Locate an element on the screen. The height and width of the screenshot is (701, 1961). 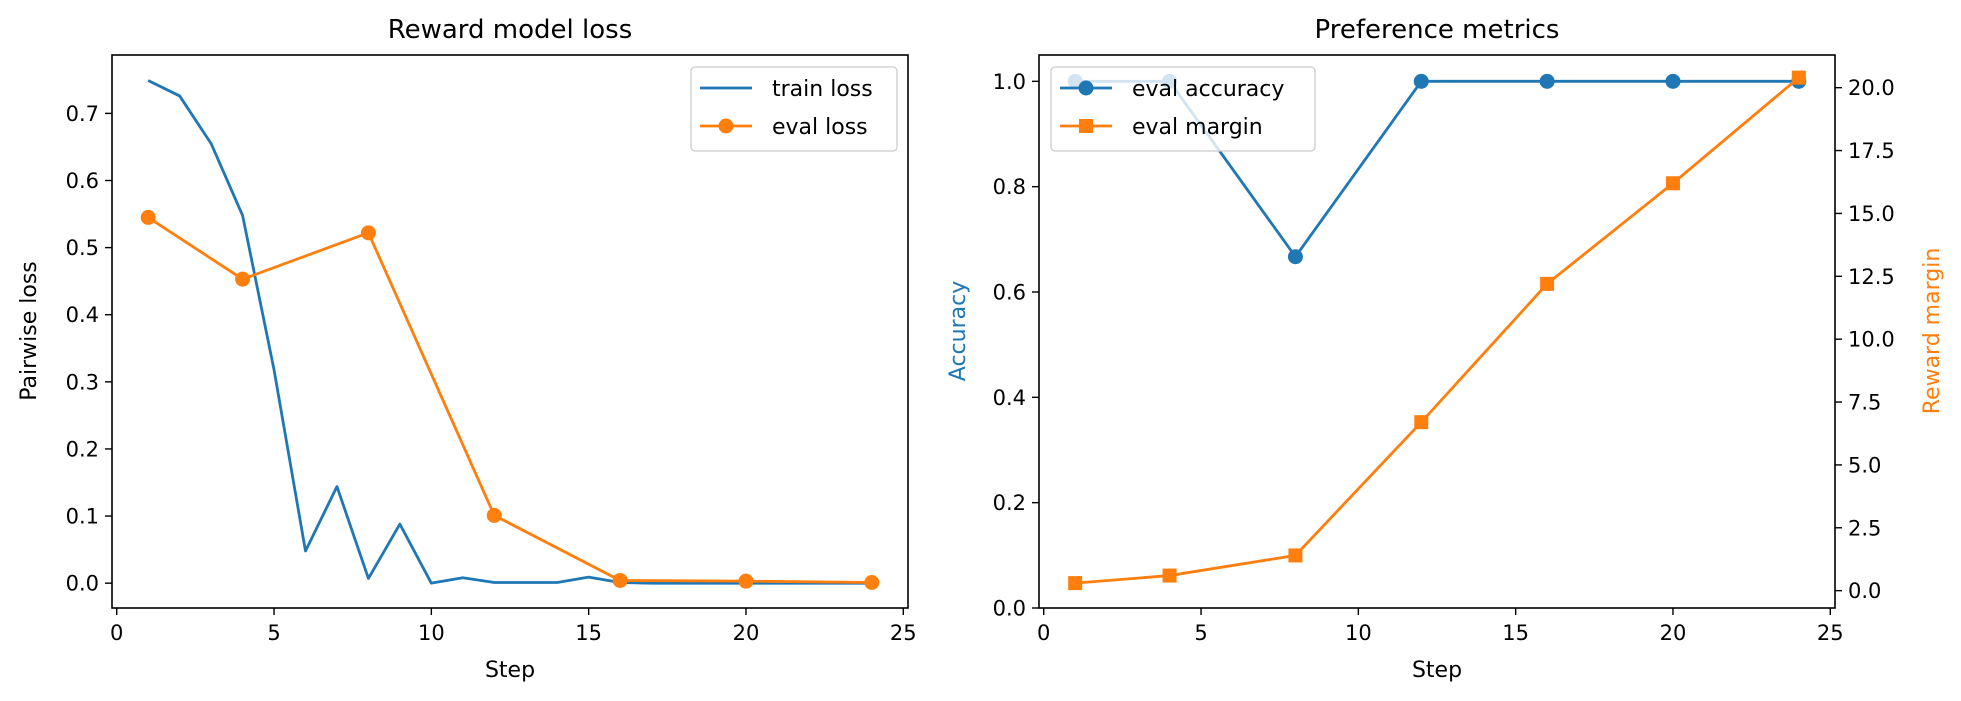
preference-metrics-y-ticks: 0.0 0.2 0.4 0.6 0.8 1.0 is located at coordinates (1016, 345).